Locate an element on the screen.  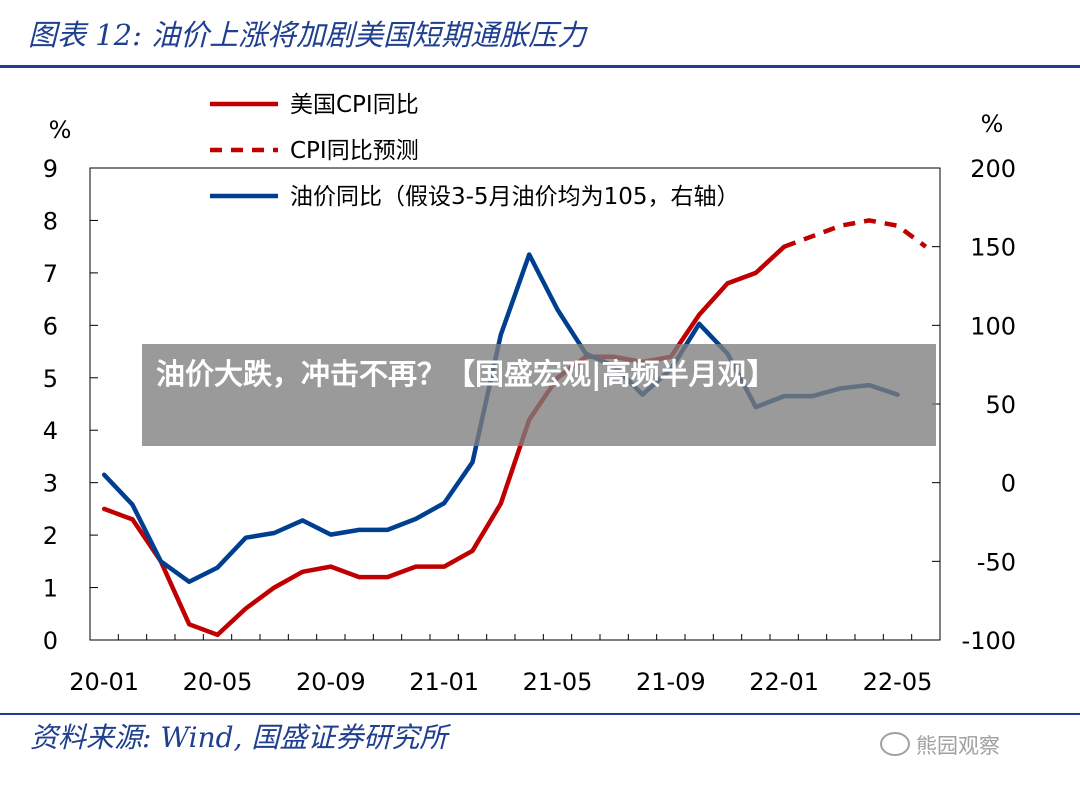
left-y-axis: 0 1 2 3 4 5 6 7 8 9% is located at coordinates (70, 385).